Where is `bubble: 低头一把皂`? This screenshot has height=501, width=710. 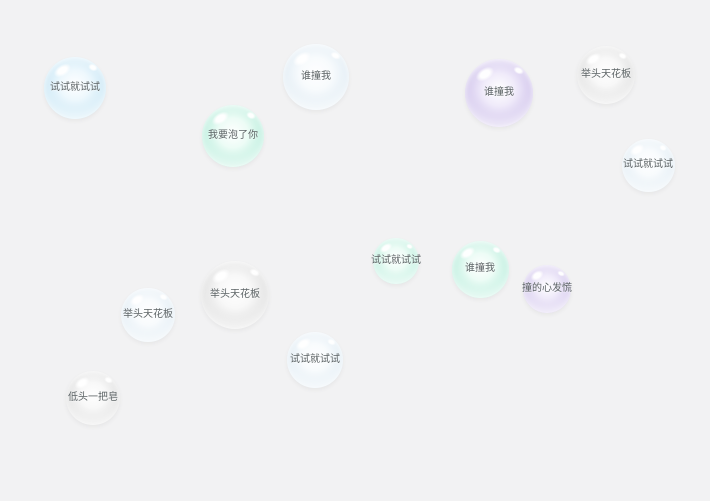
bubble: 低头一把皂 is located at coordinates (93, 398).